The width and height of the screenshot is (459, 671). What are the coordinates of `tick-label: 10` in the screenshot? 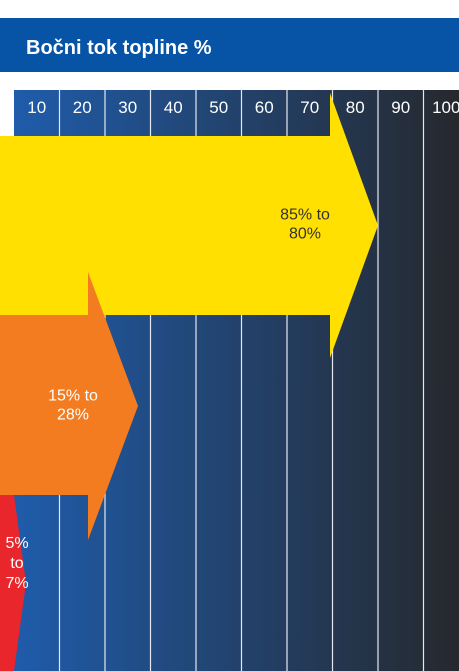 It's located at (36, 107).